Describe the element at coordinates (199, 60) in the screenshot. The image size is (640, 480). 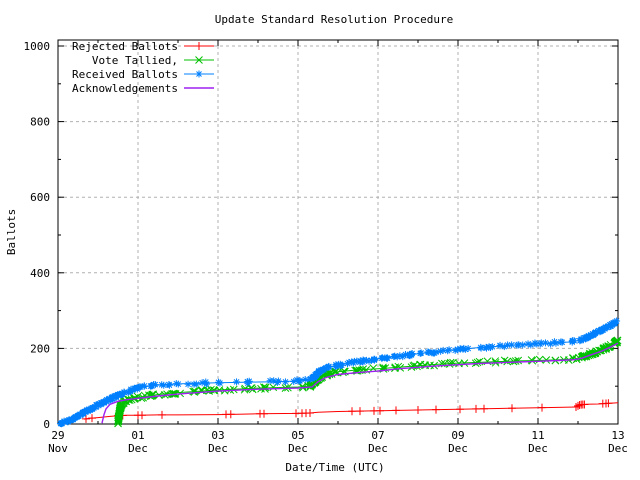
I see `legend-marker-cross-icon` at that location.